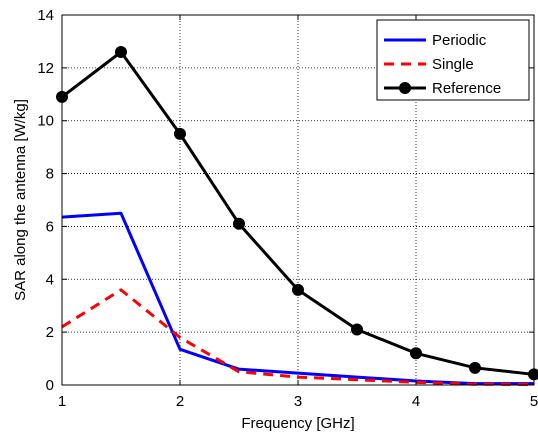  What do you see at coordinates (50, 279) in the screenshot?
I see `y-tick-label: 4` at bounding box center [50, 279].